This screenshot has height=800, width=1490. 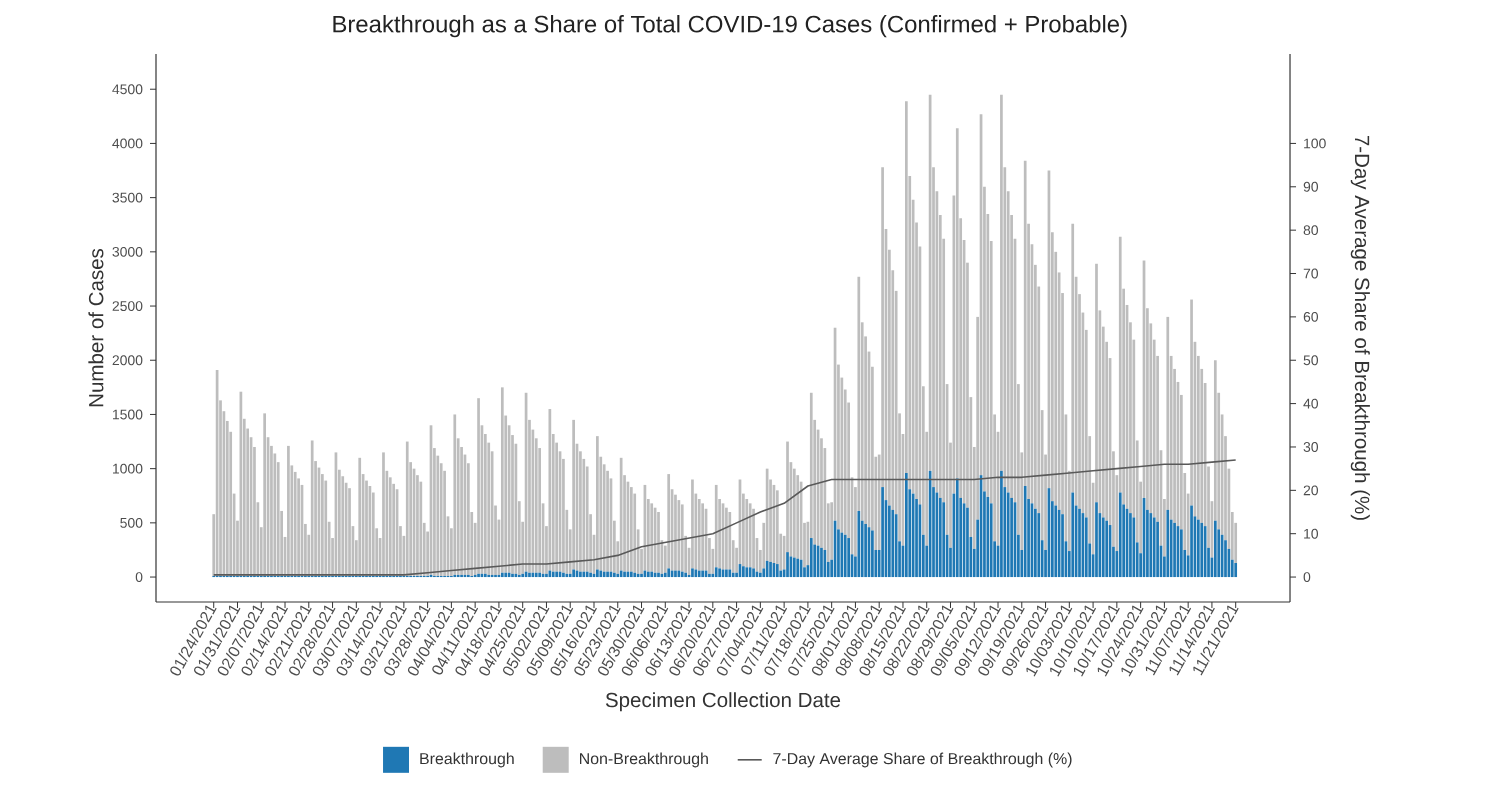 What do you see at coordinates (723, 702) in the screenshot?
I see `x-axis-title: Specimen Collection Date` at bounding box center [723, 702].